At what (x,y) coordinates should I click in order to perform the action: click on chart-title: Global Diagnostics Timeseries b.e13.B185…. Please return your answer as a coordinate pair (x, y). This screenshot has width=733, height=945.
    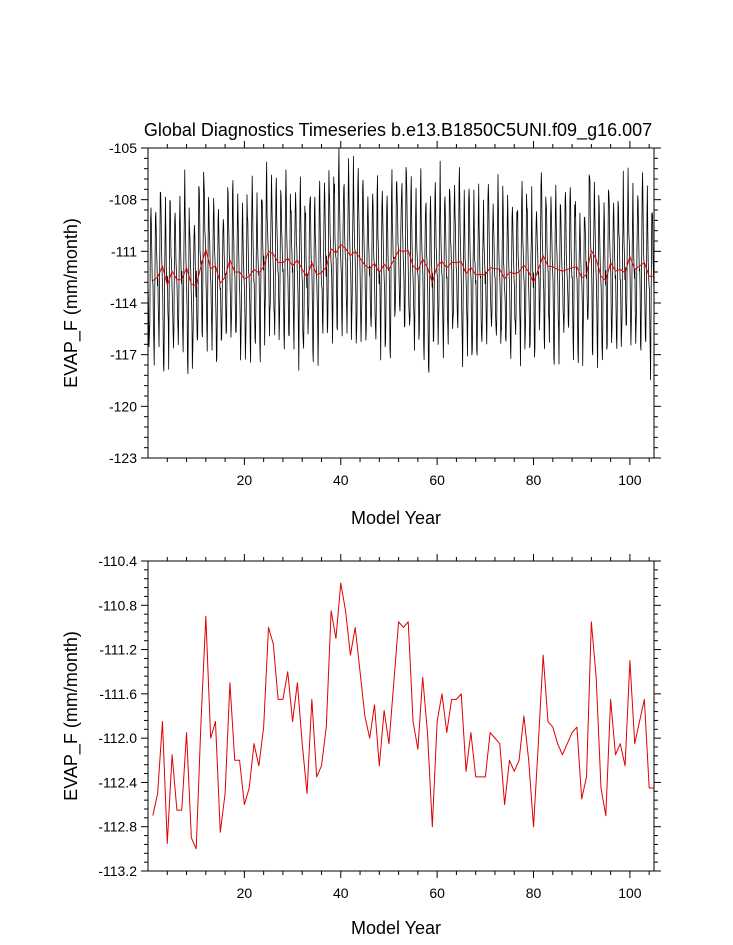
    Looking at the image, I should click on (398, 130).